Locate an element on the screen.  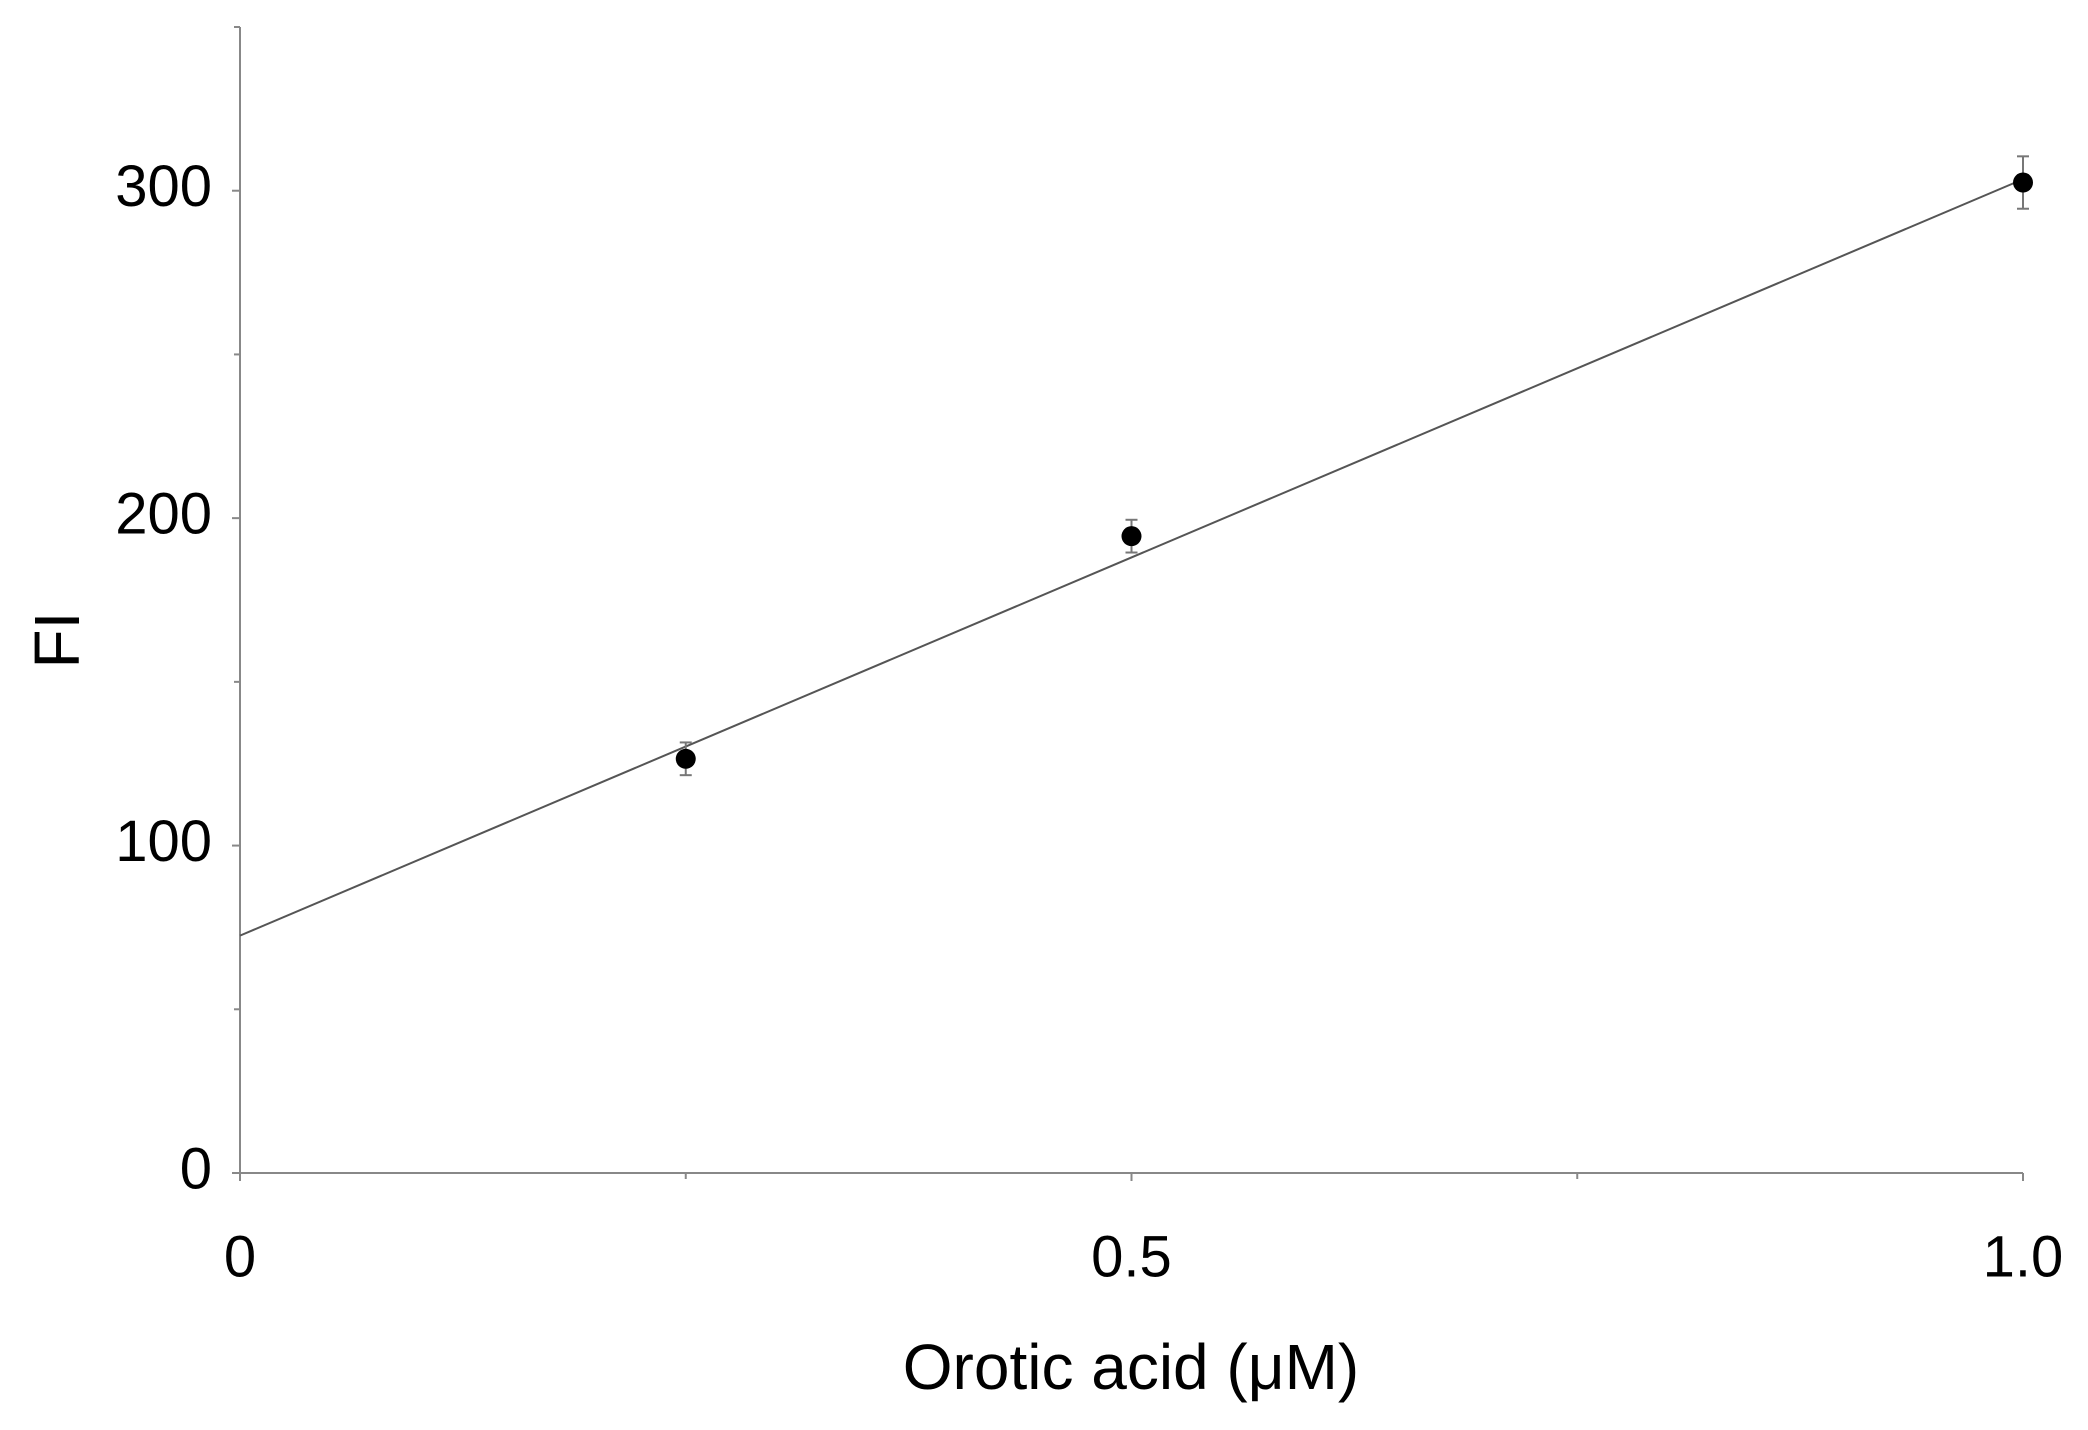
y-tick-label: 300 is located at coordinates (163, 186).